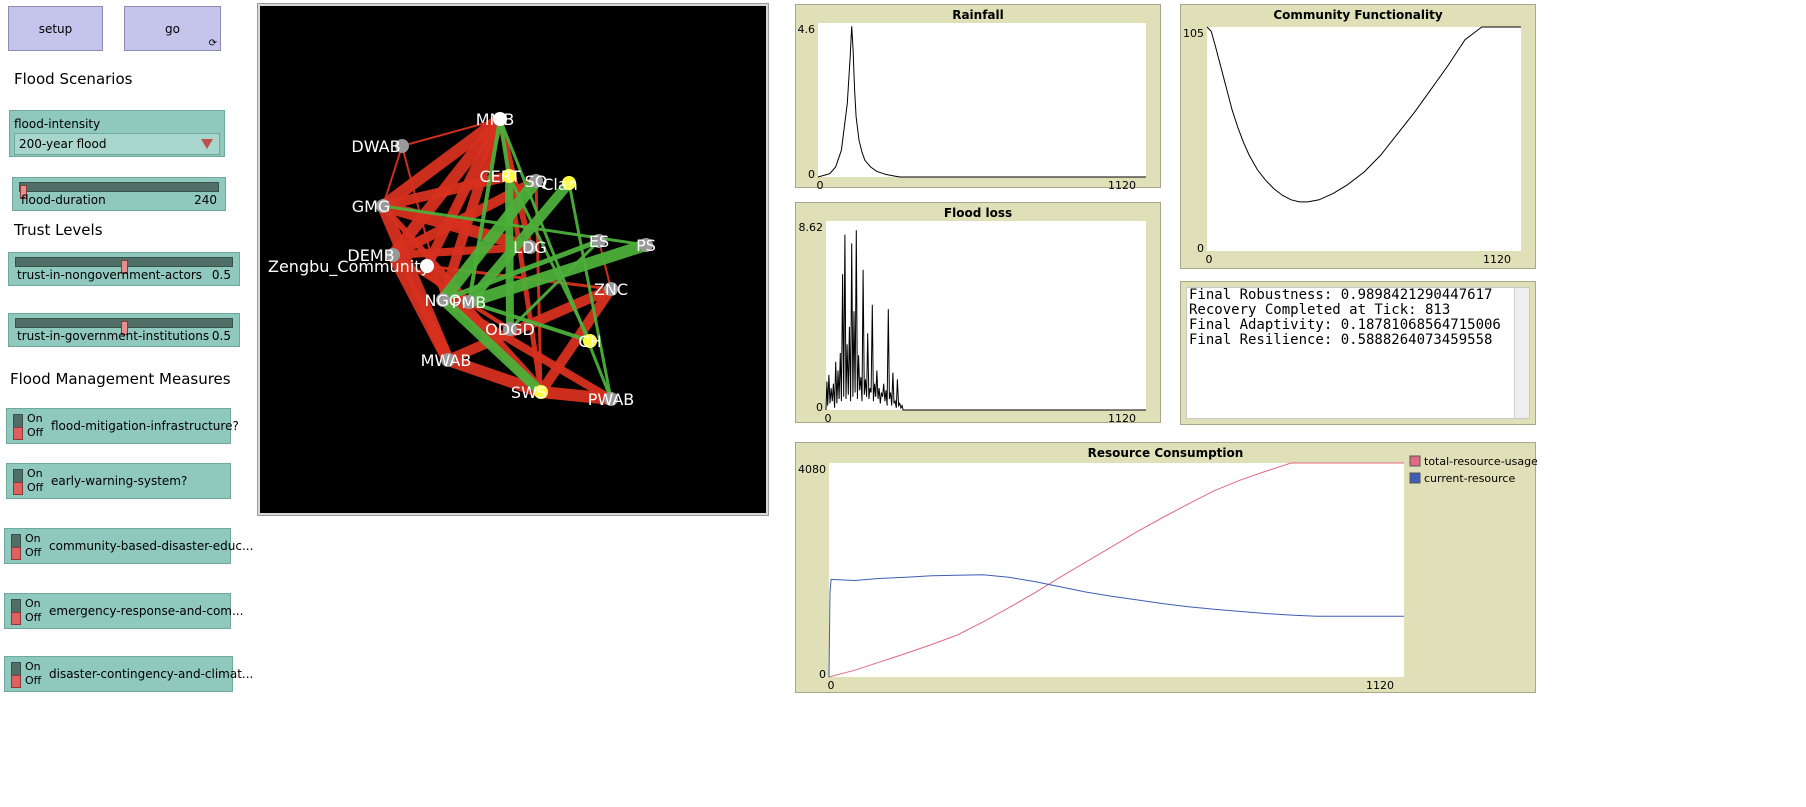  I want to click on series-line-rainfall, so click(981, 102).